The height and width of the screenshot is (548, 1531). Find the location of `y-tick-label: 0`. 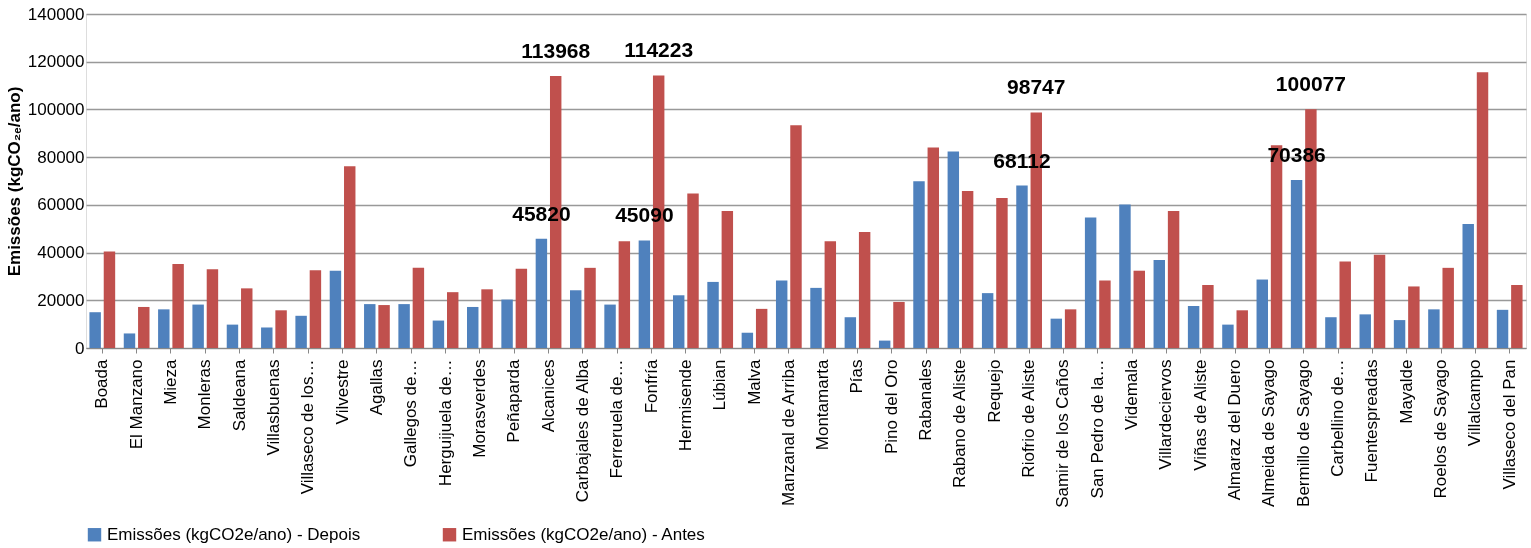

y-tick-label: 0 is located at coordinates (80, 348).